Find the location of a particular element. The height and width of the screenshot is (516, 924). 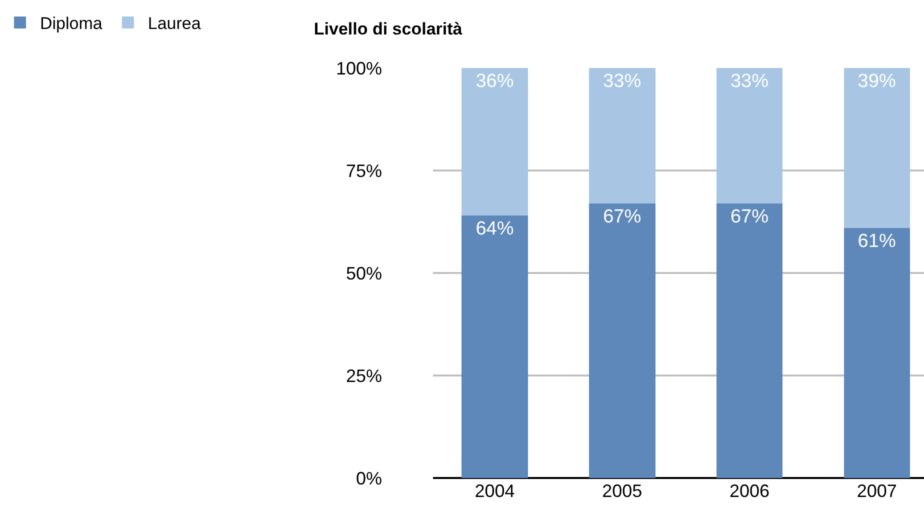

legend-label: Laurea is located at coordinates (175, 24).